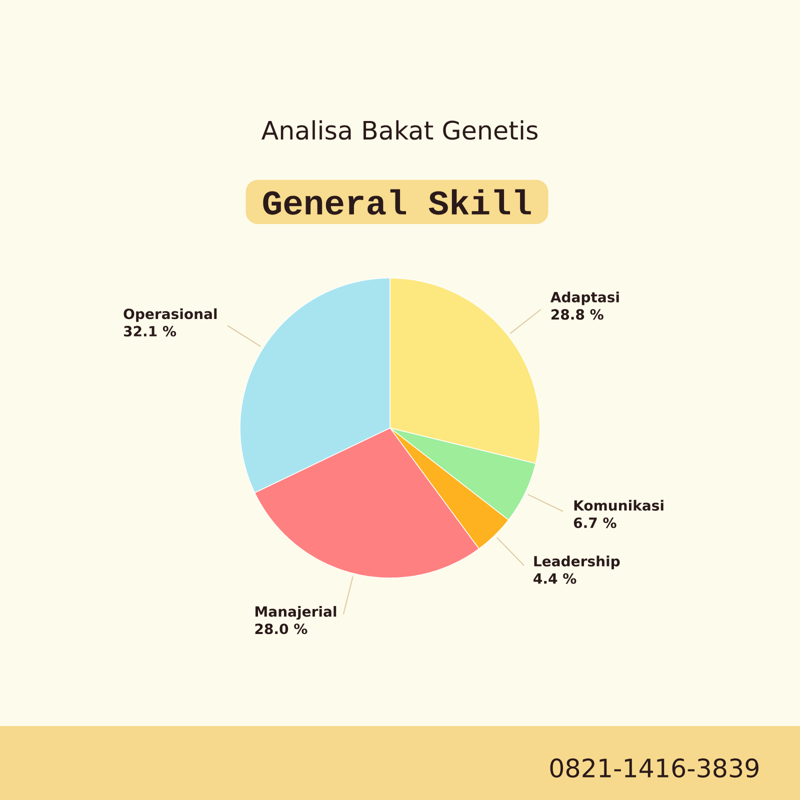  Describe the element at coordinates (296, 613) in the screenshot. I see `slice-label: Manajerial` at that location.